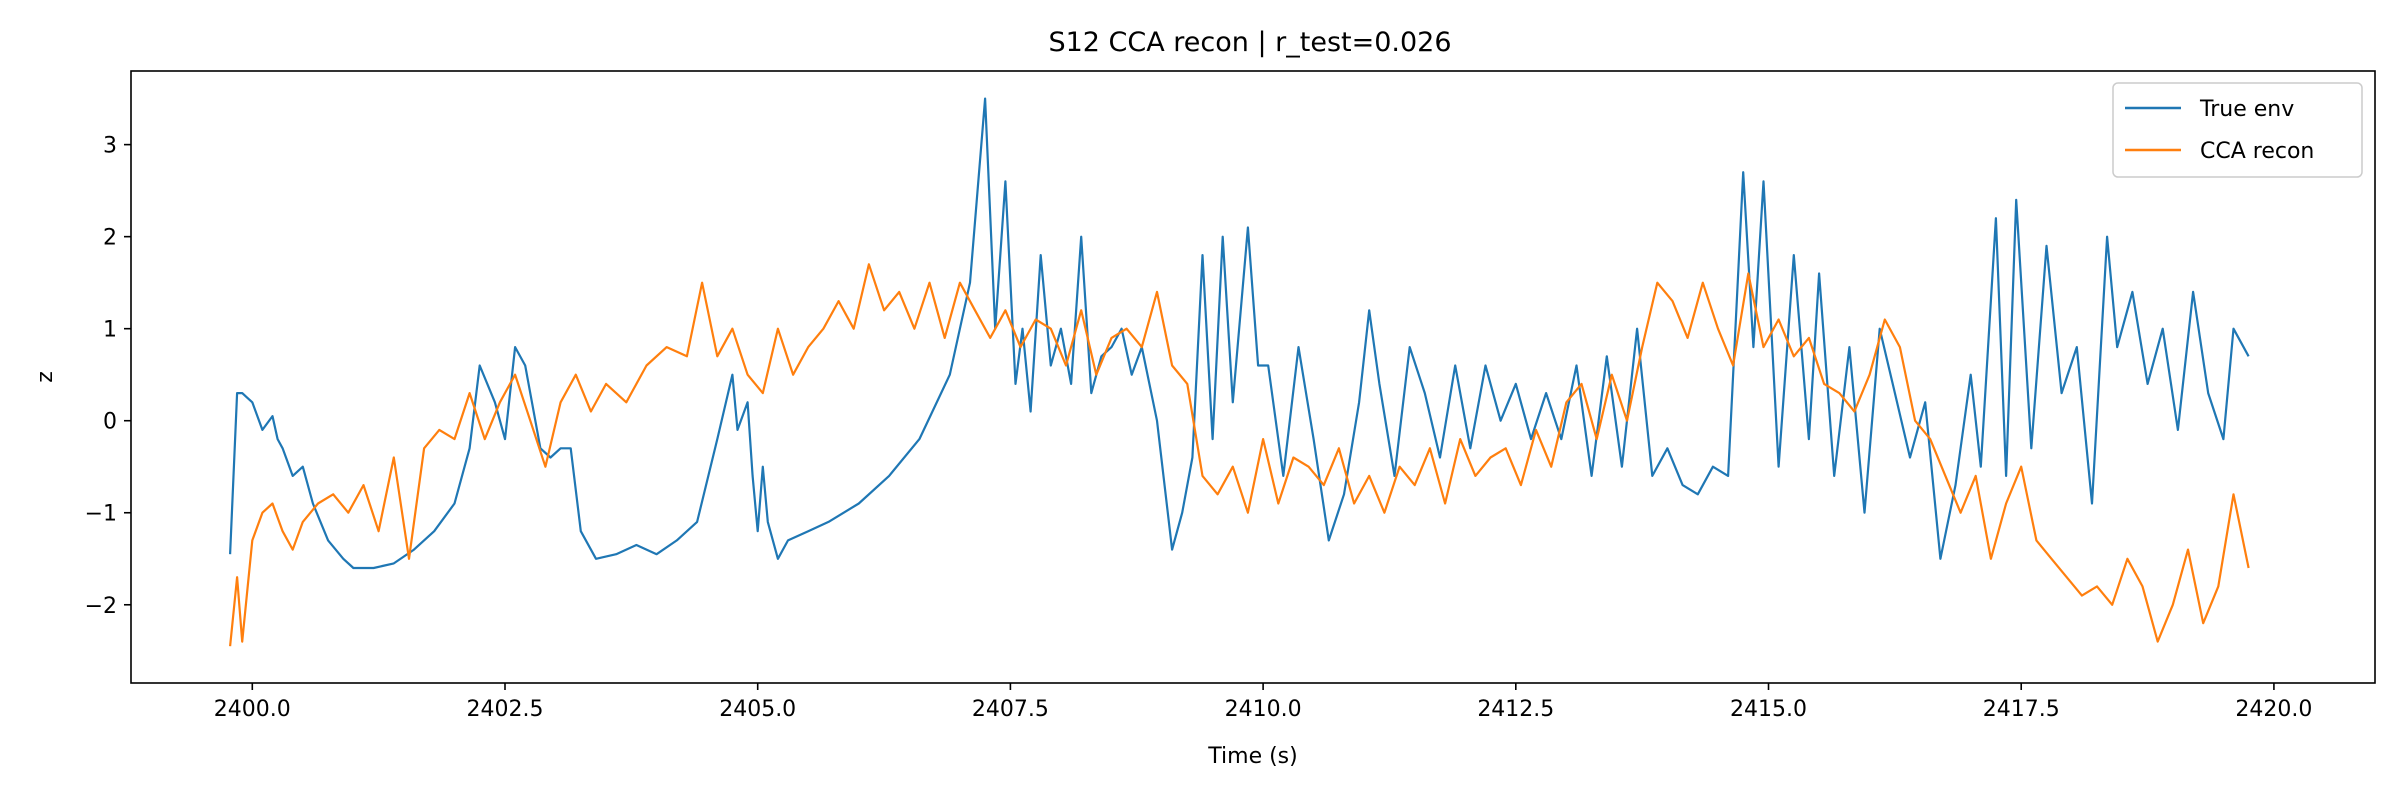 Image resolution: width=2400 pixels, height=800 pixels. I want to click on y-tick-label: −2, so click(101, 606).